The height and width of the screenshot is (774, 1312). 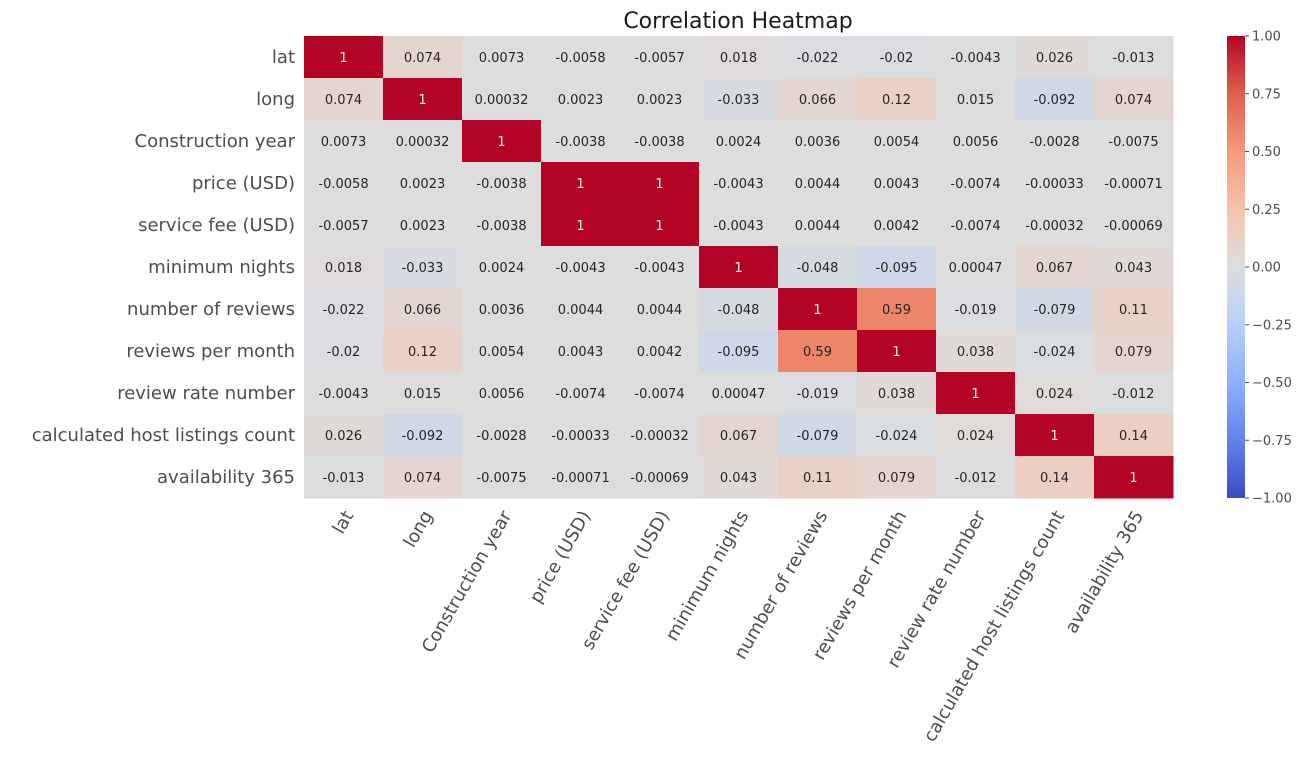 What do you see at coordinates (423, 436) in the screenshot?
I see `cell-value-label: -0.092` at bounding box center [423, 436].